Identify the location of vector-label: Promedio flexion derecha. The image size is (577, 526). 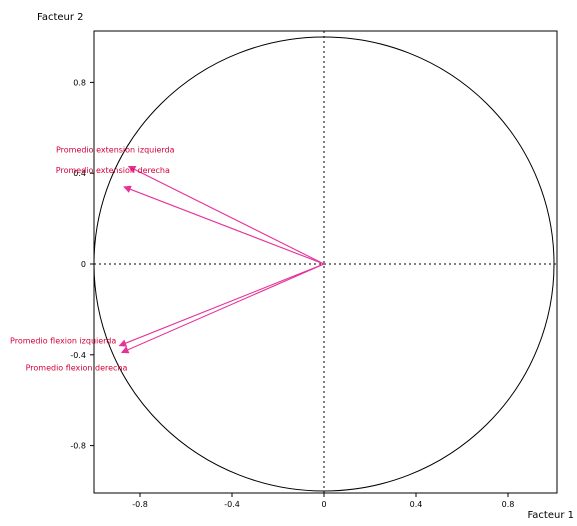
(77, 368).